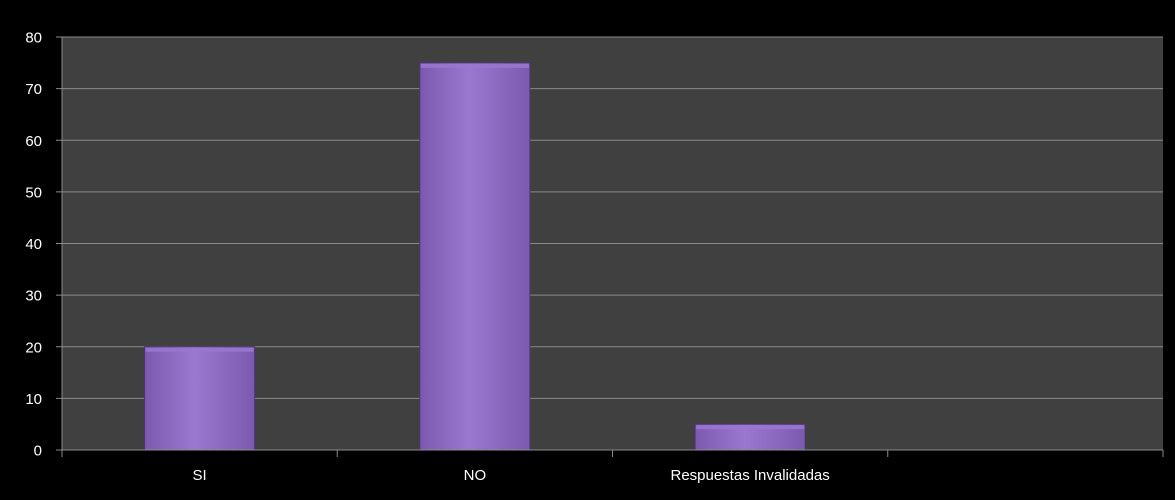 This screenshot has width=1175, height=500. Describe the element at coordinates (33, 192) in the screenshot. I see `y-tick-label: 50` at that location.